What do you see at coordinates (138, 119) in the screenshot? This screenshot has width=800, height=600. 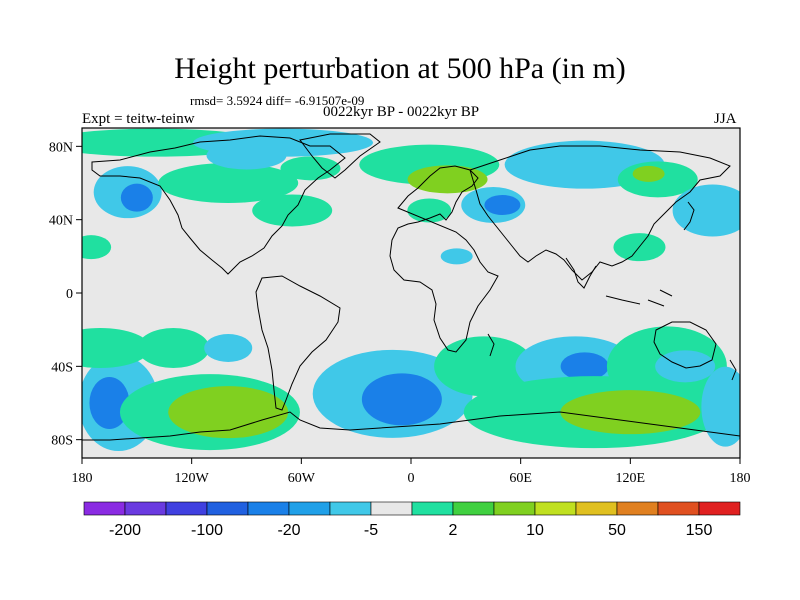 I see `experiment-label: Expt = teitw-teinw` at bounding box center [138, 119].